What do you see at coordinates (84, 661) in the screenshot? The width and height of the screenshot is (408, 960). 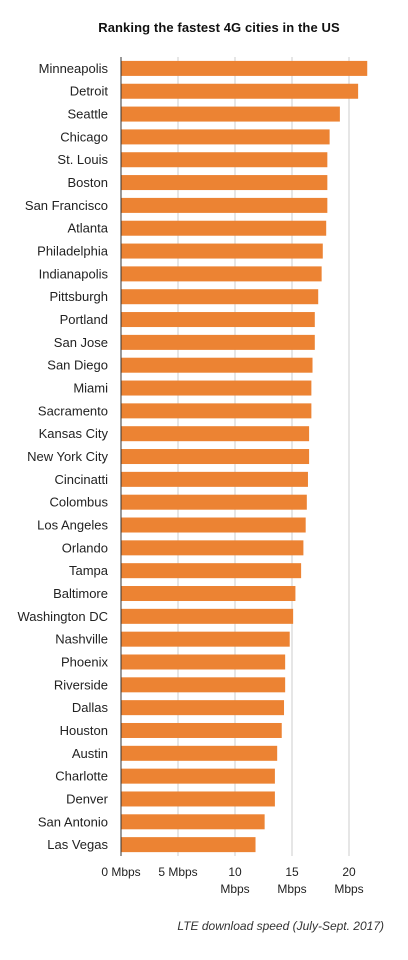 I see `category-label: Phoenix` at bounding box center [84, 661].